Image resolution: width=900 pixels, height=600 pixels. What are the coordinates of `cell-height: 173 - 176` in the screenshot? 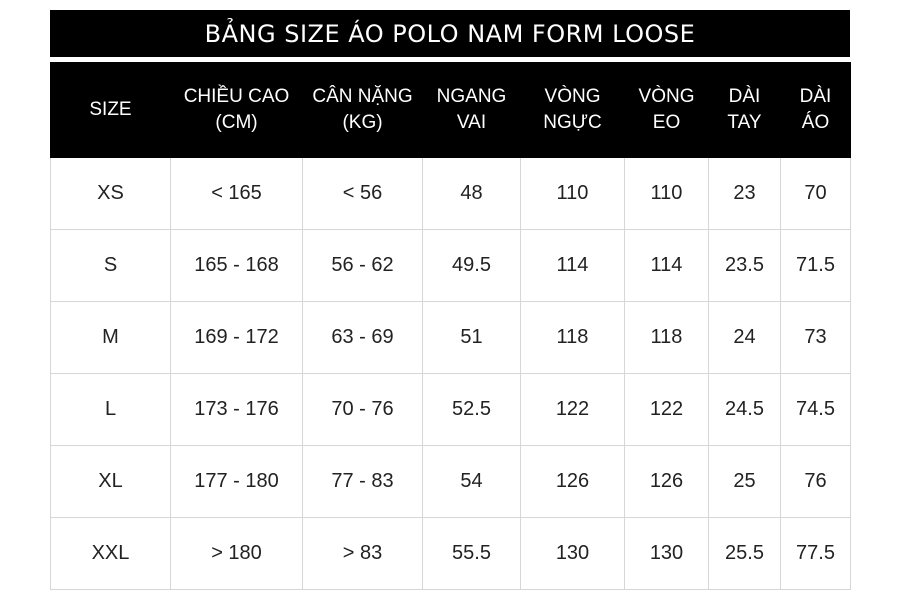 It's located at (236, 409).